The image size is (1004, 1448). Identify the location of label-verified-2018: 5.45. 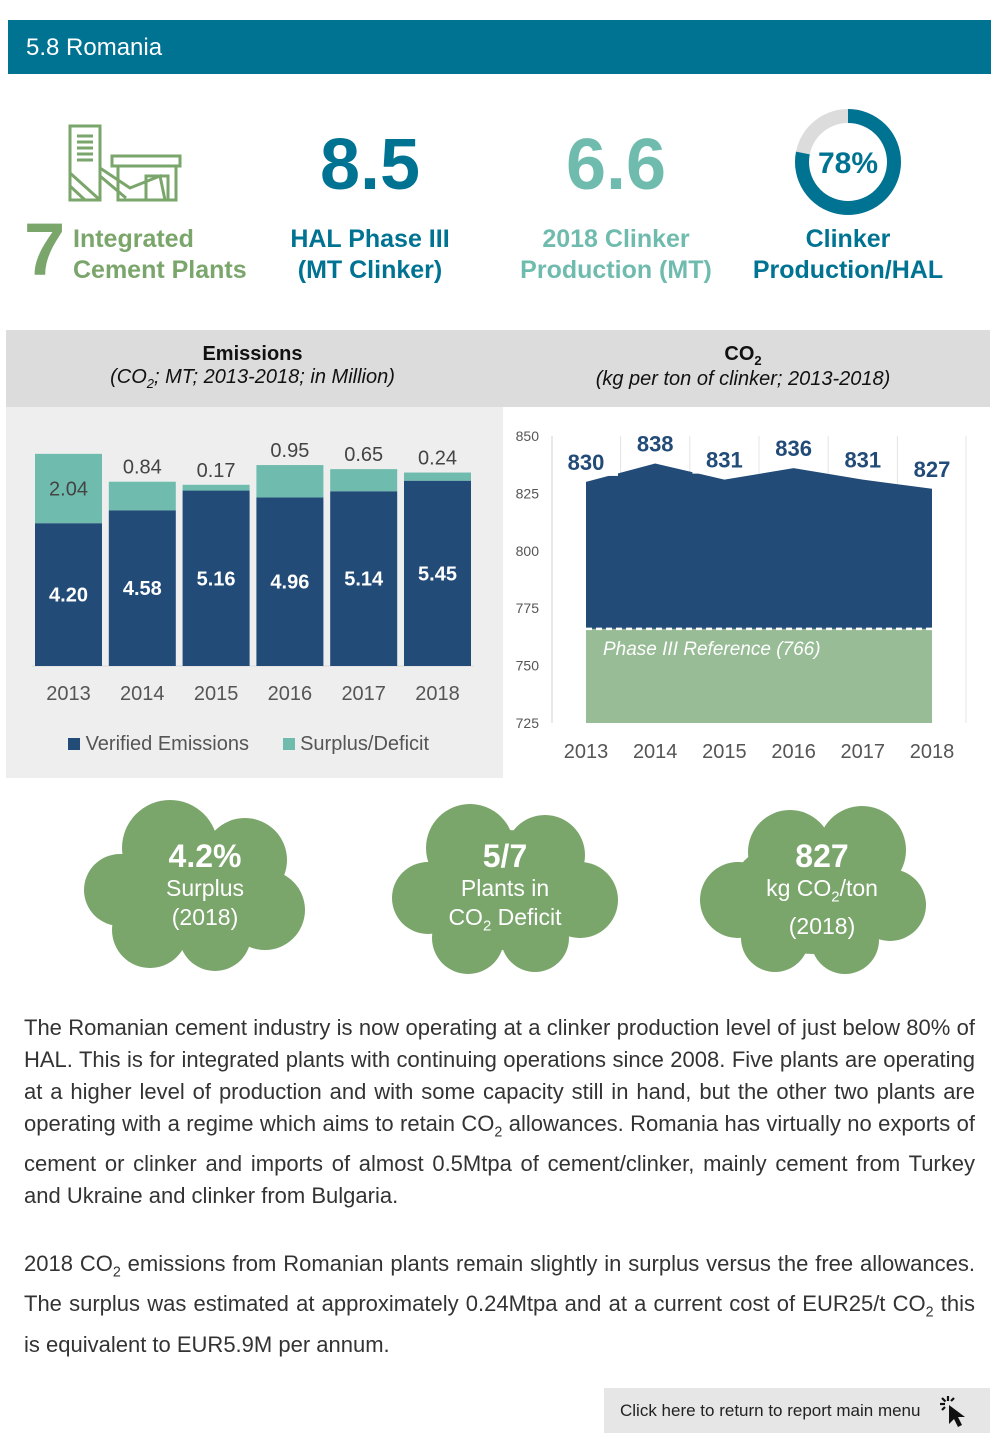
(437, 574).